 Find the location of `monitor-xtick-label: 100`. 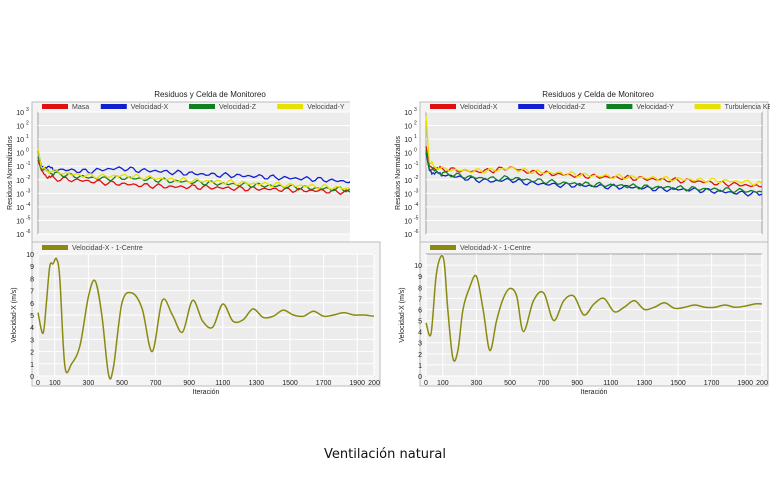

monitor-xtick-label: 100 is located at coordinates (443, 383).